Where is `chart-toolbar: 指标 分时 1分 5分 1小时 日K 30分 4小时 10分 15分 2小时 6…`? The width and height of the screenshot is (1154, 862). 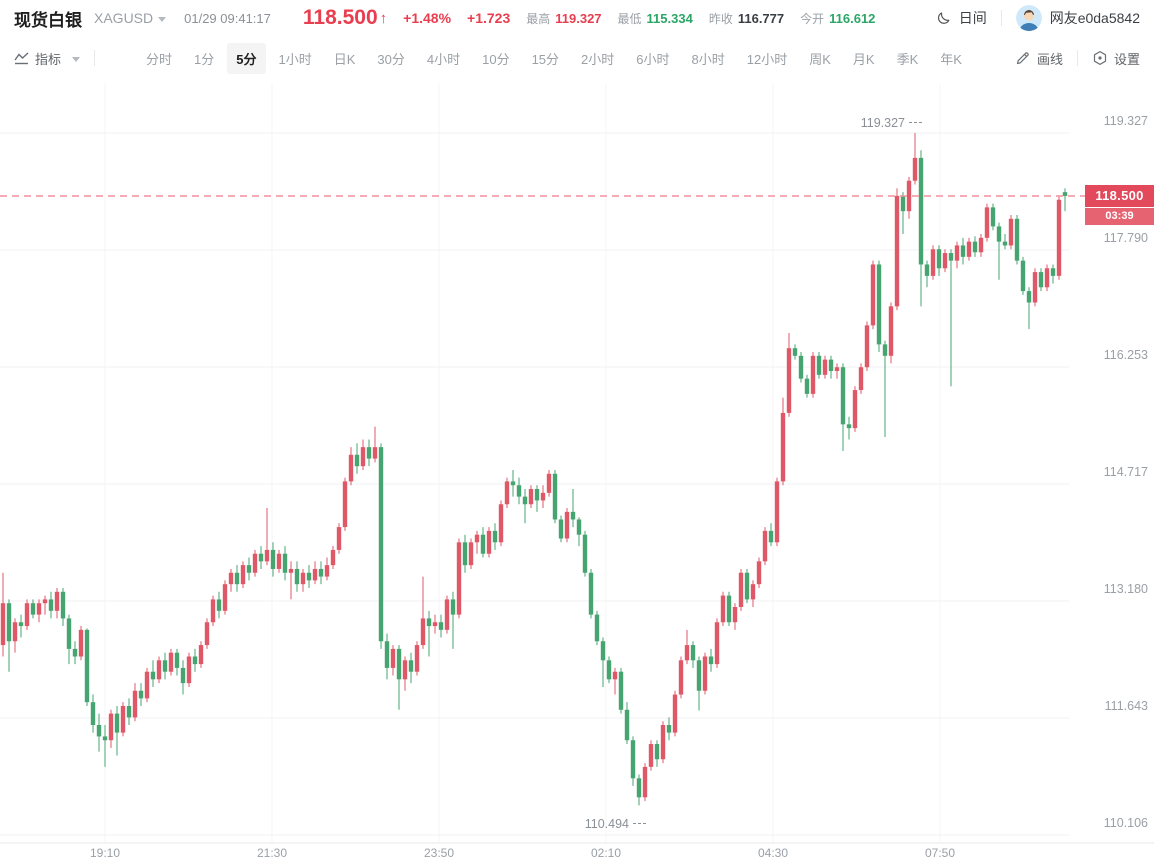
chart-toolbar: 指标 分时 1分 5分 1小时 日K 30分 4小时 10分 15分 2小时 6… is located at coordinates (577, 58).